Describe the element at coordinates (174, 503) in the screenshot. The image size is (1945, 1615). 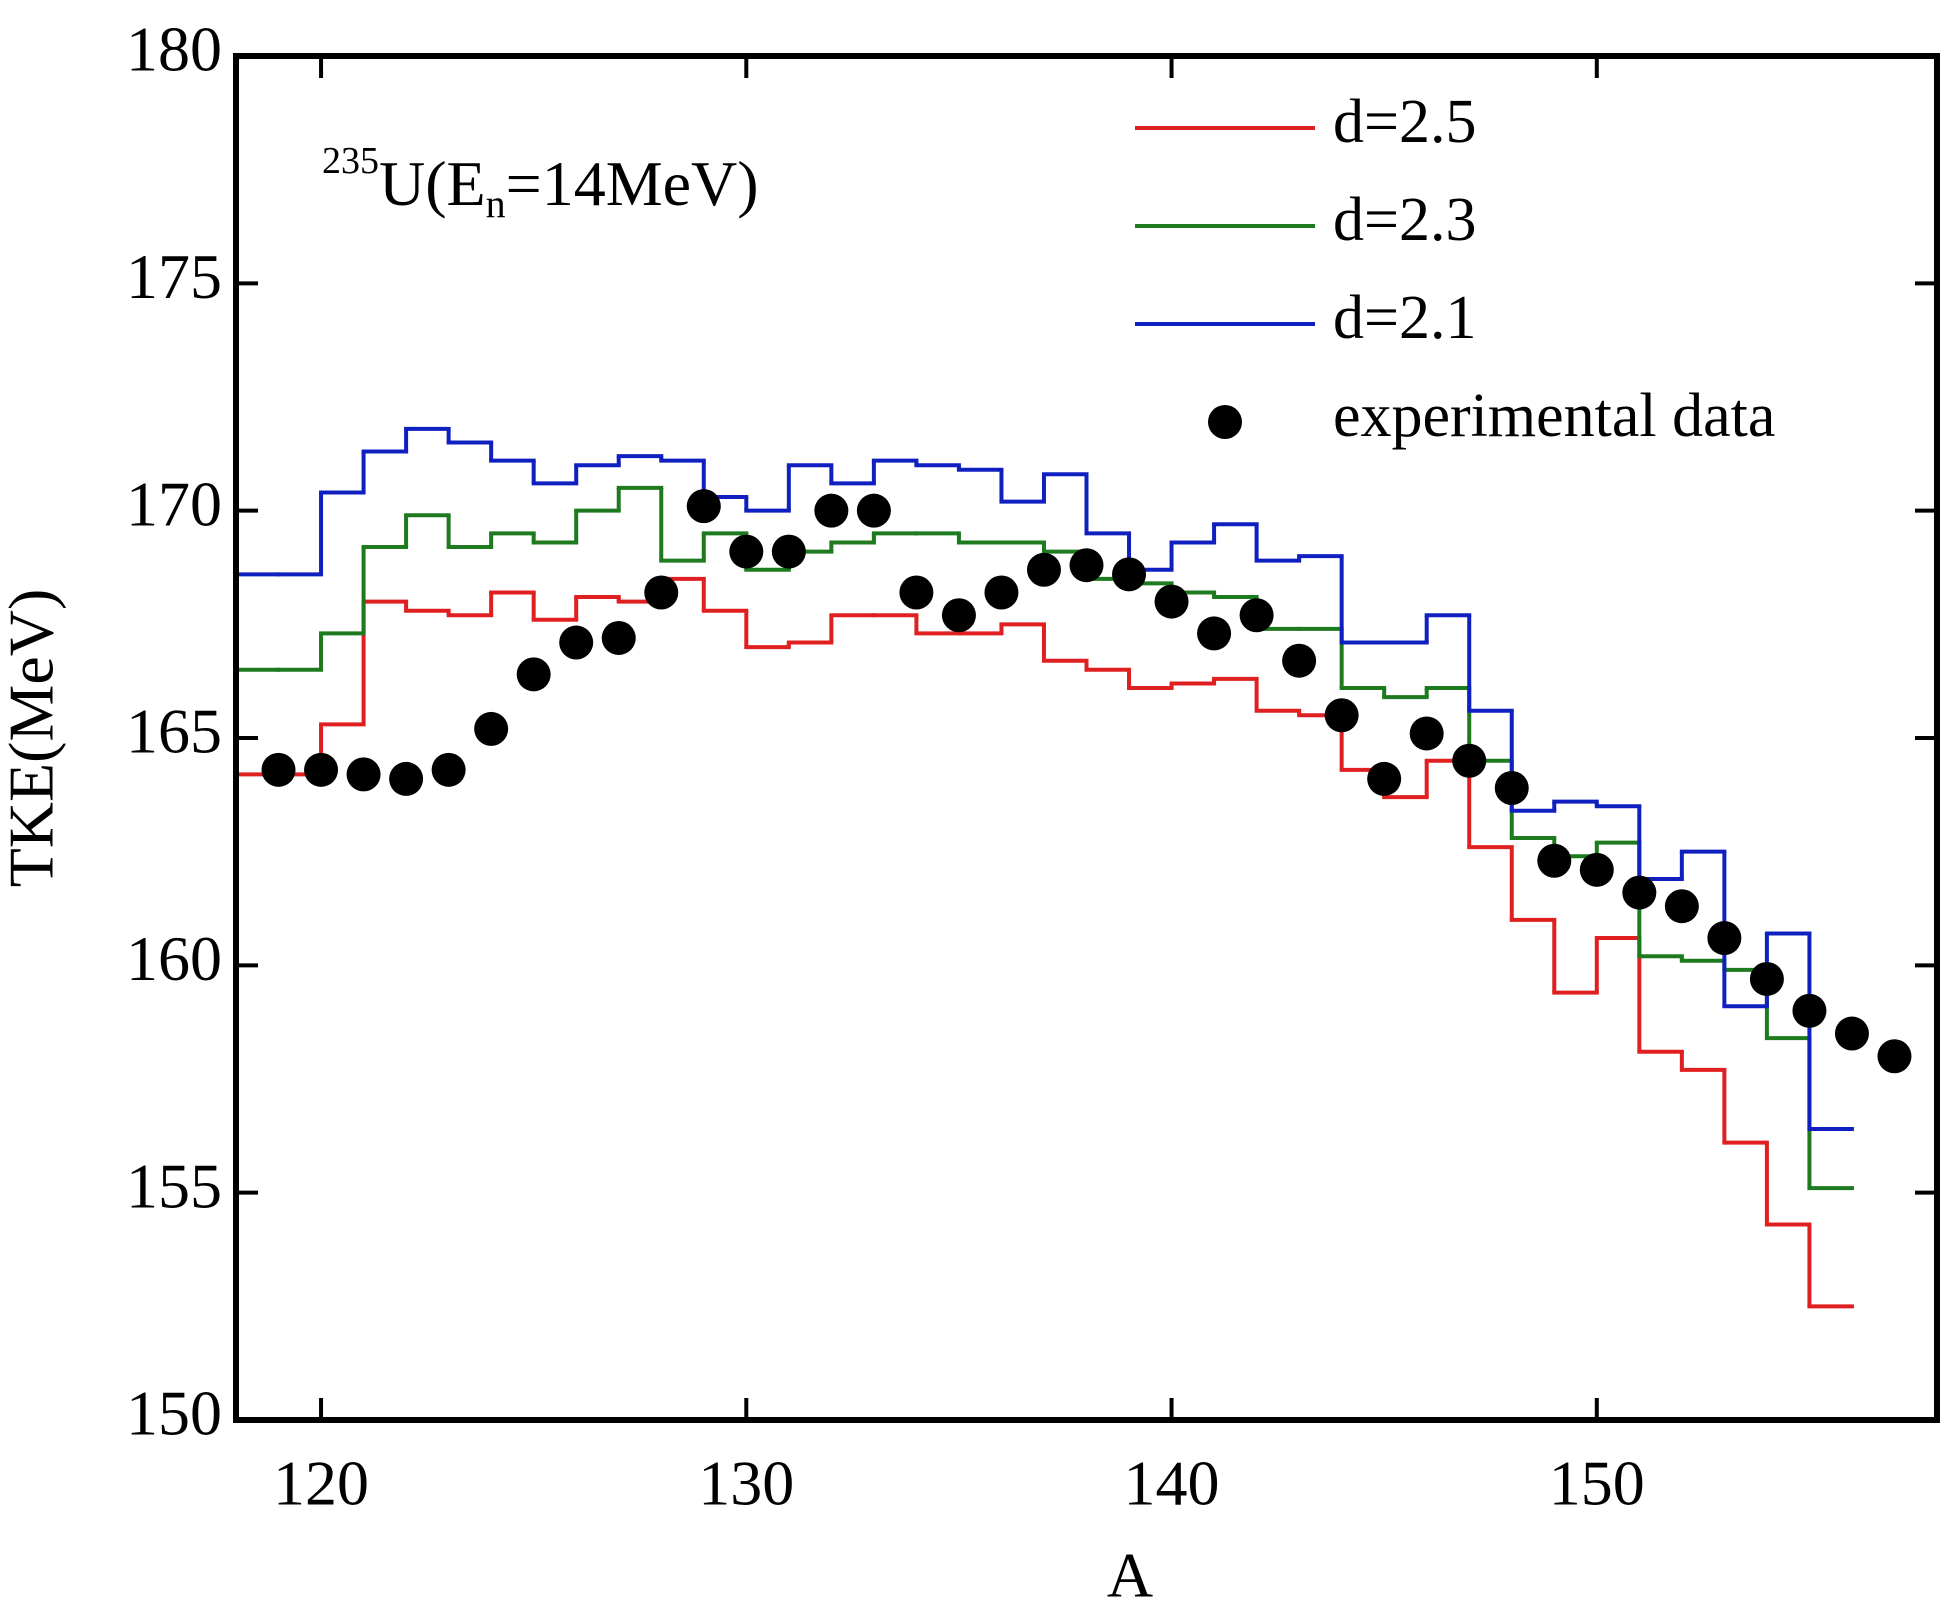
I see `y-tick-label: 170` at that location.